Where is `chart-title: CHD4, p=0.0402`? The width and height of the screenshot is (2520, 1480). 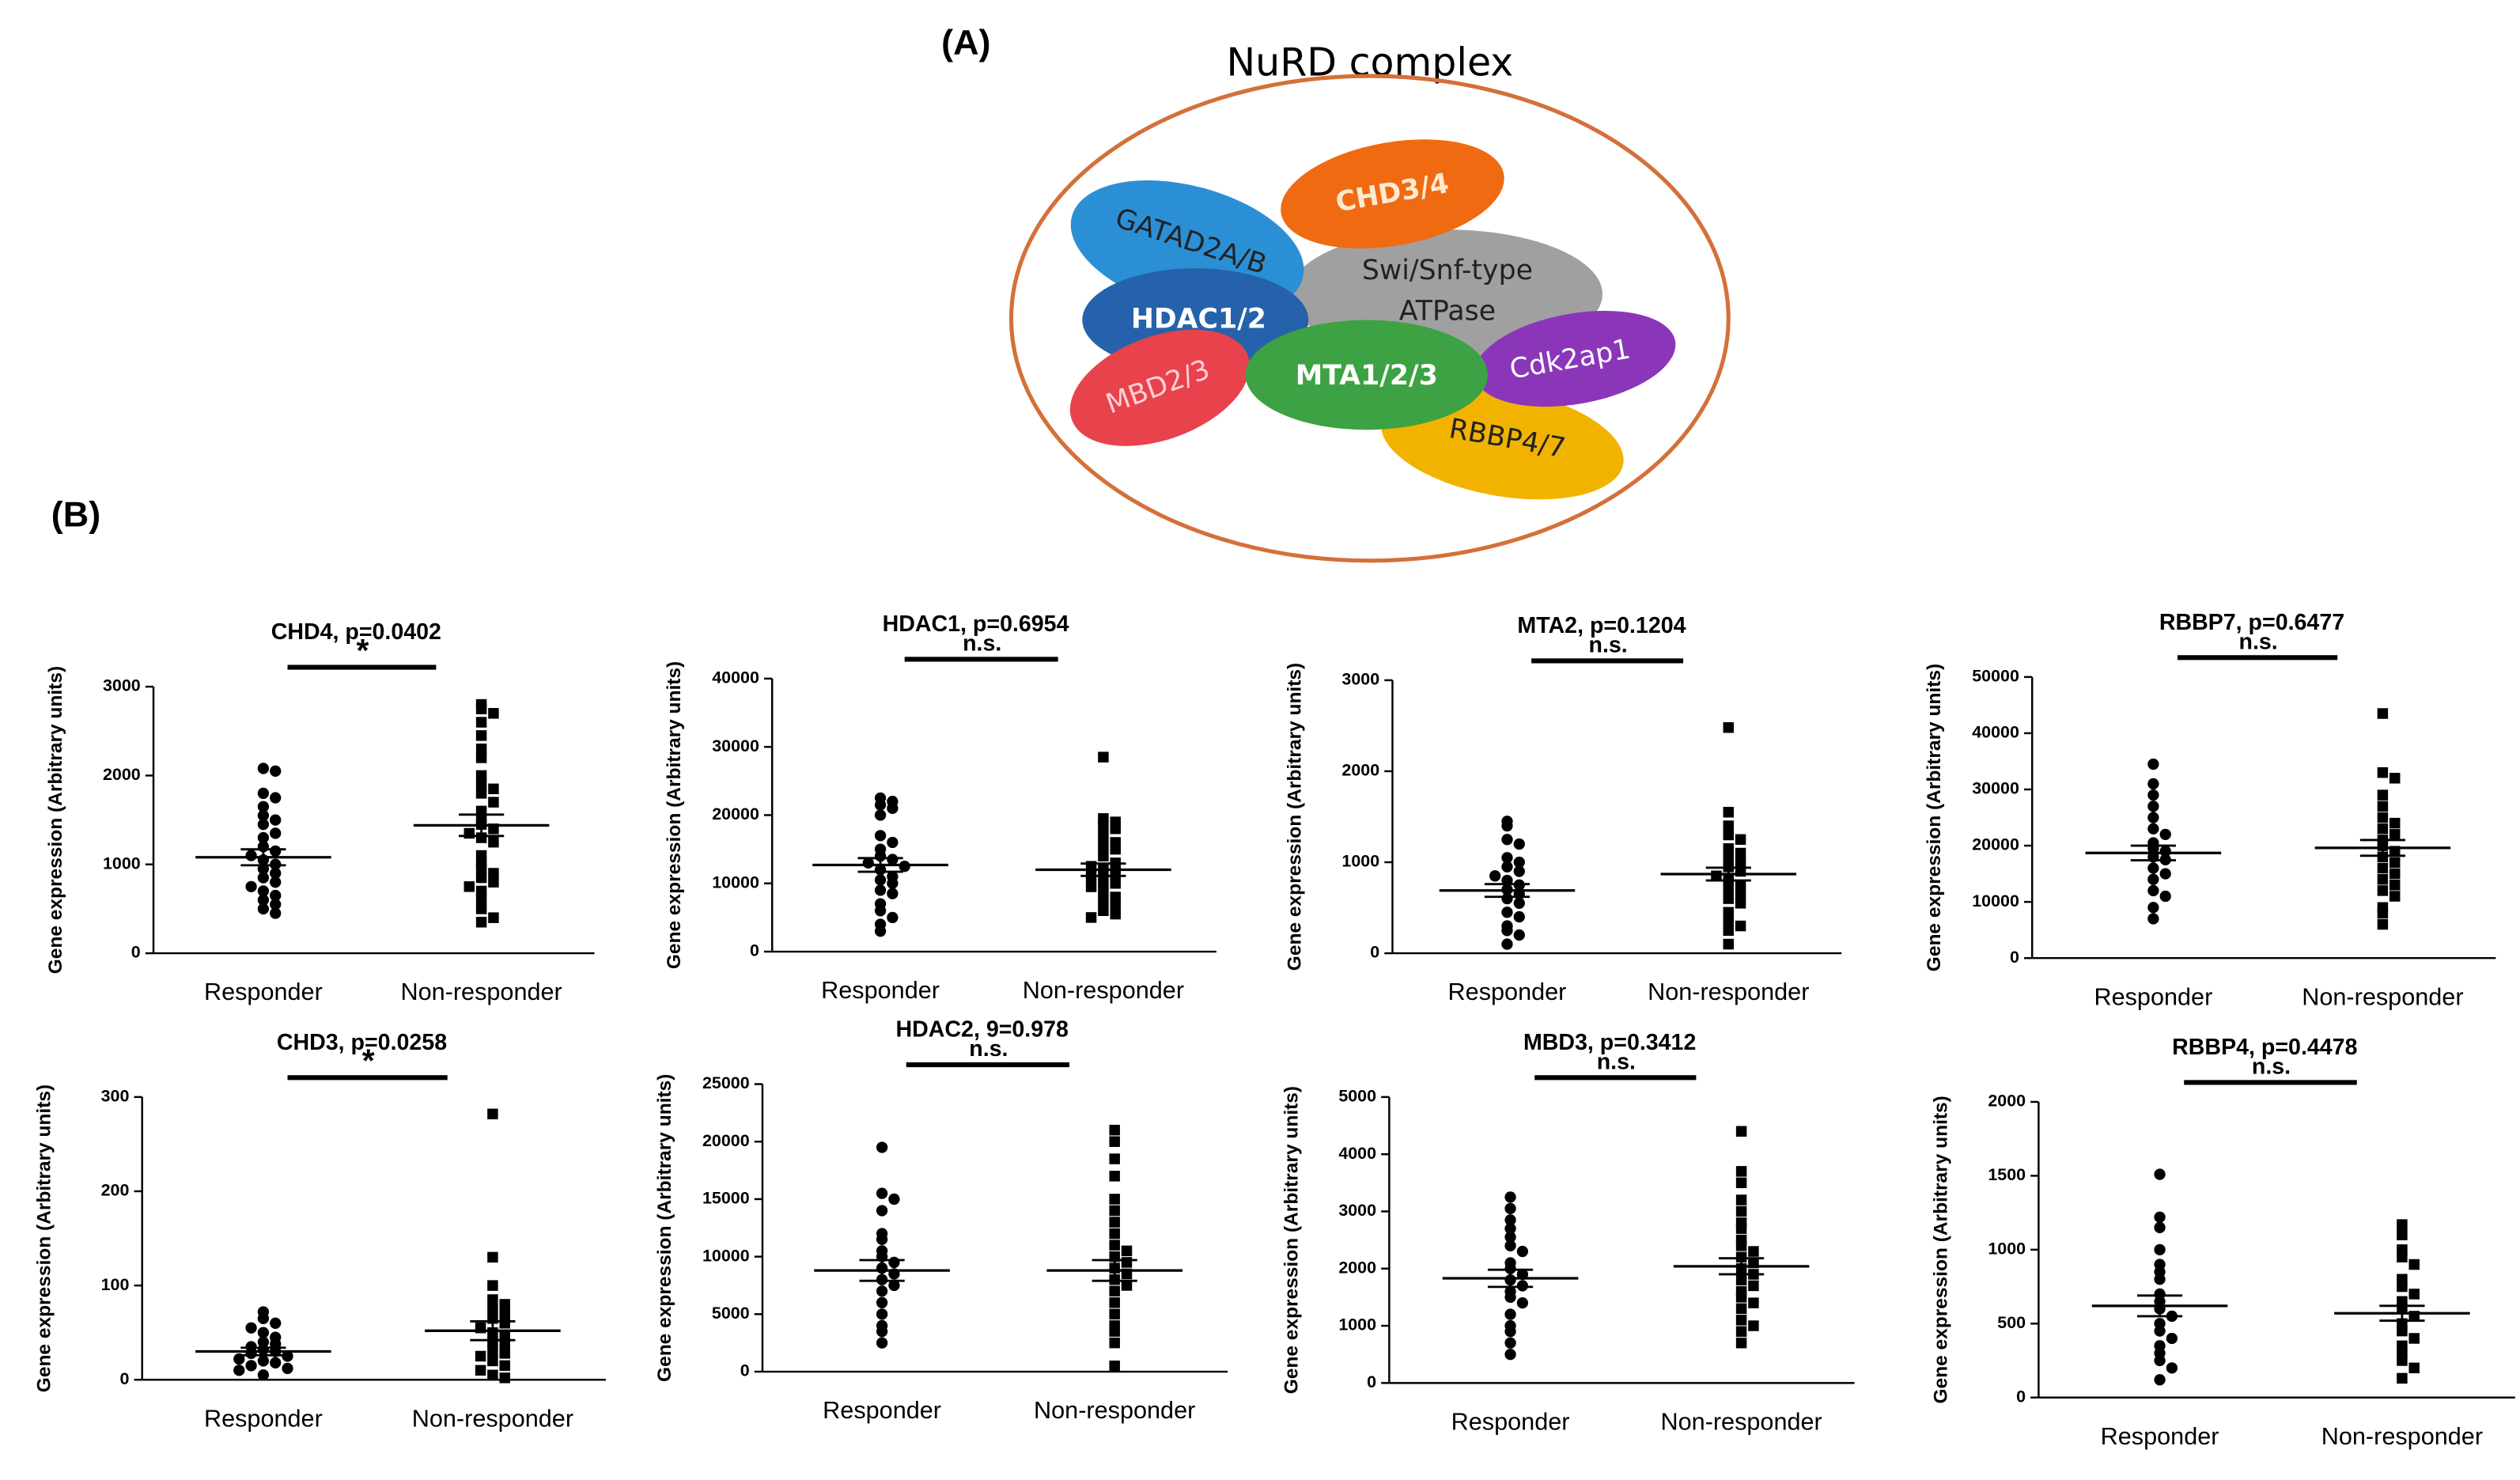
chart-title: CHD4, p=0.0402 is located at coordinates (356, 632).